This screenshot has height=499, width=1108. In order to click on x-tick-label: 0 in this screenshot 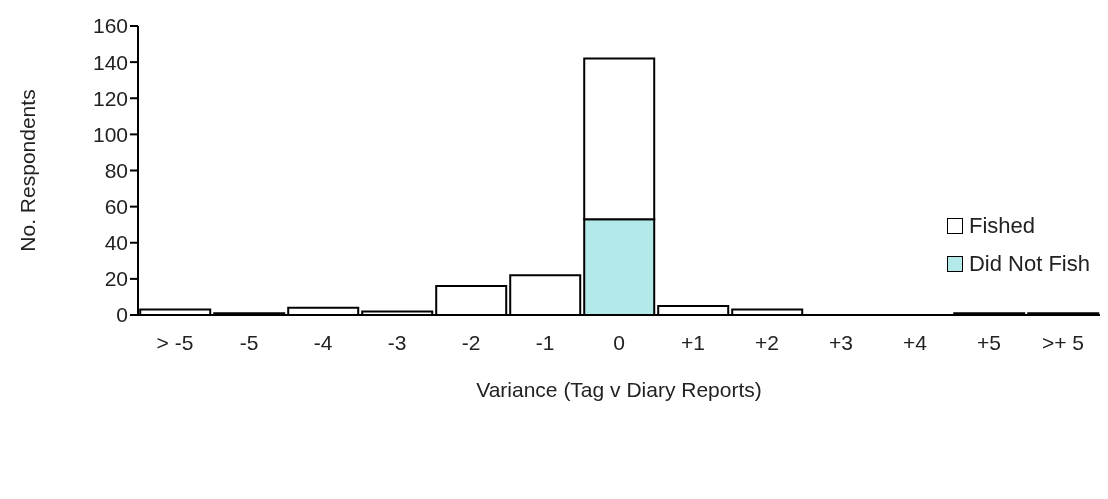, I will do `click(619, 342)`.